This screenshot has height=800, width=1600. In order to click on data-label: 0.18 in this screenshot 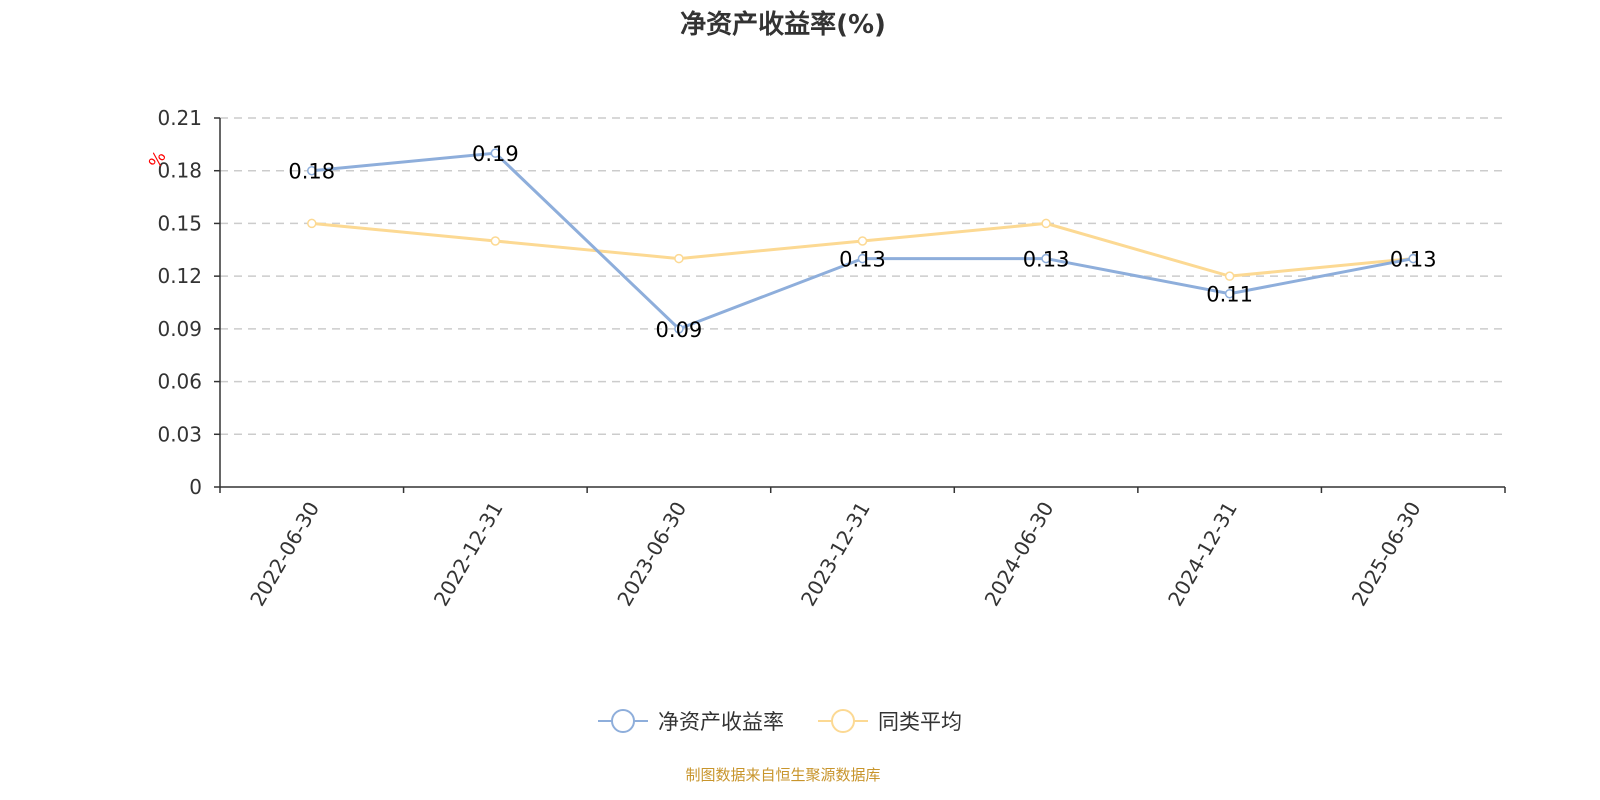, I will do `click(311, 172)`.